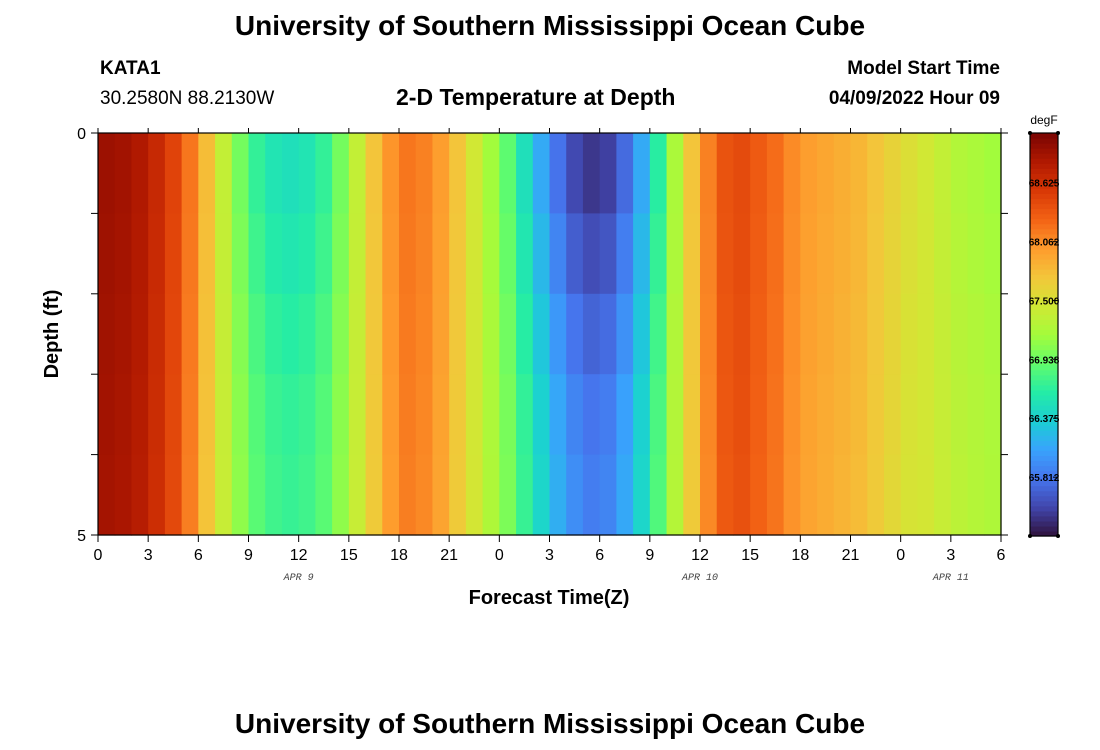 This screenshot has height=750, width=1100. Describe the element at coordinates (700, 555) in the screenshot. I see `x-tick-label: 12` at that location.